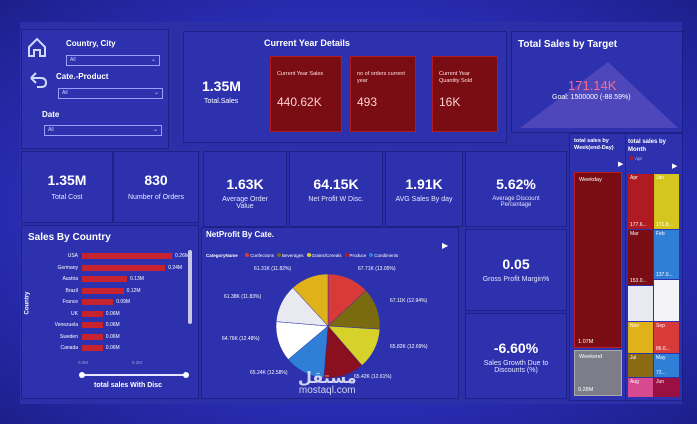  Describe the element at coordinates (222, 255) in the screenshot. I see `legend-title: CategoryName` at that location.